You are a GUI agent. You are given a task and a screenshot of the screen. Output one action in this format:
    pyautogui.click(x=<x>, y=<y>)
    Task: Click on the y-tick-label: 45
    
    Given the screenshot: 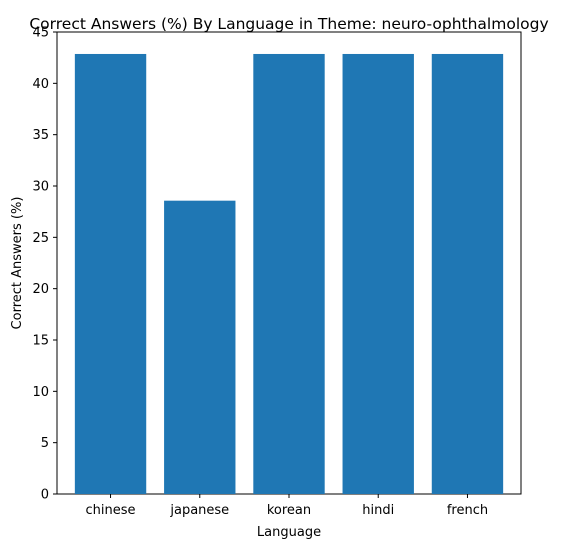 What is the action you would take?
    pyautogui.click(x=40, y=33)
    